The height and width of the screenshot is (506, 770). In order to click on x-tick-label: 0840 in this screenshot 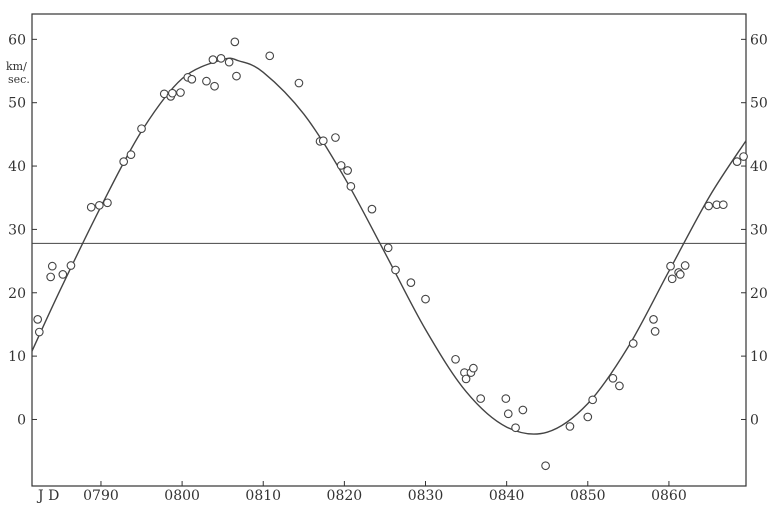, I will do `click(507, 496)`.